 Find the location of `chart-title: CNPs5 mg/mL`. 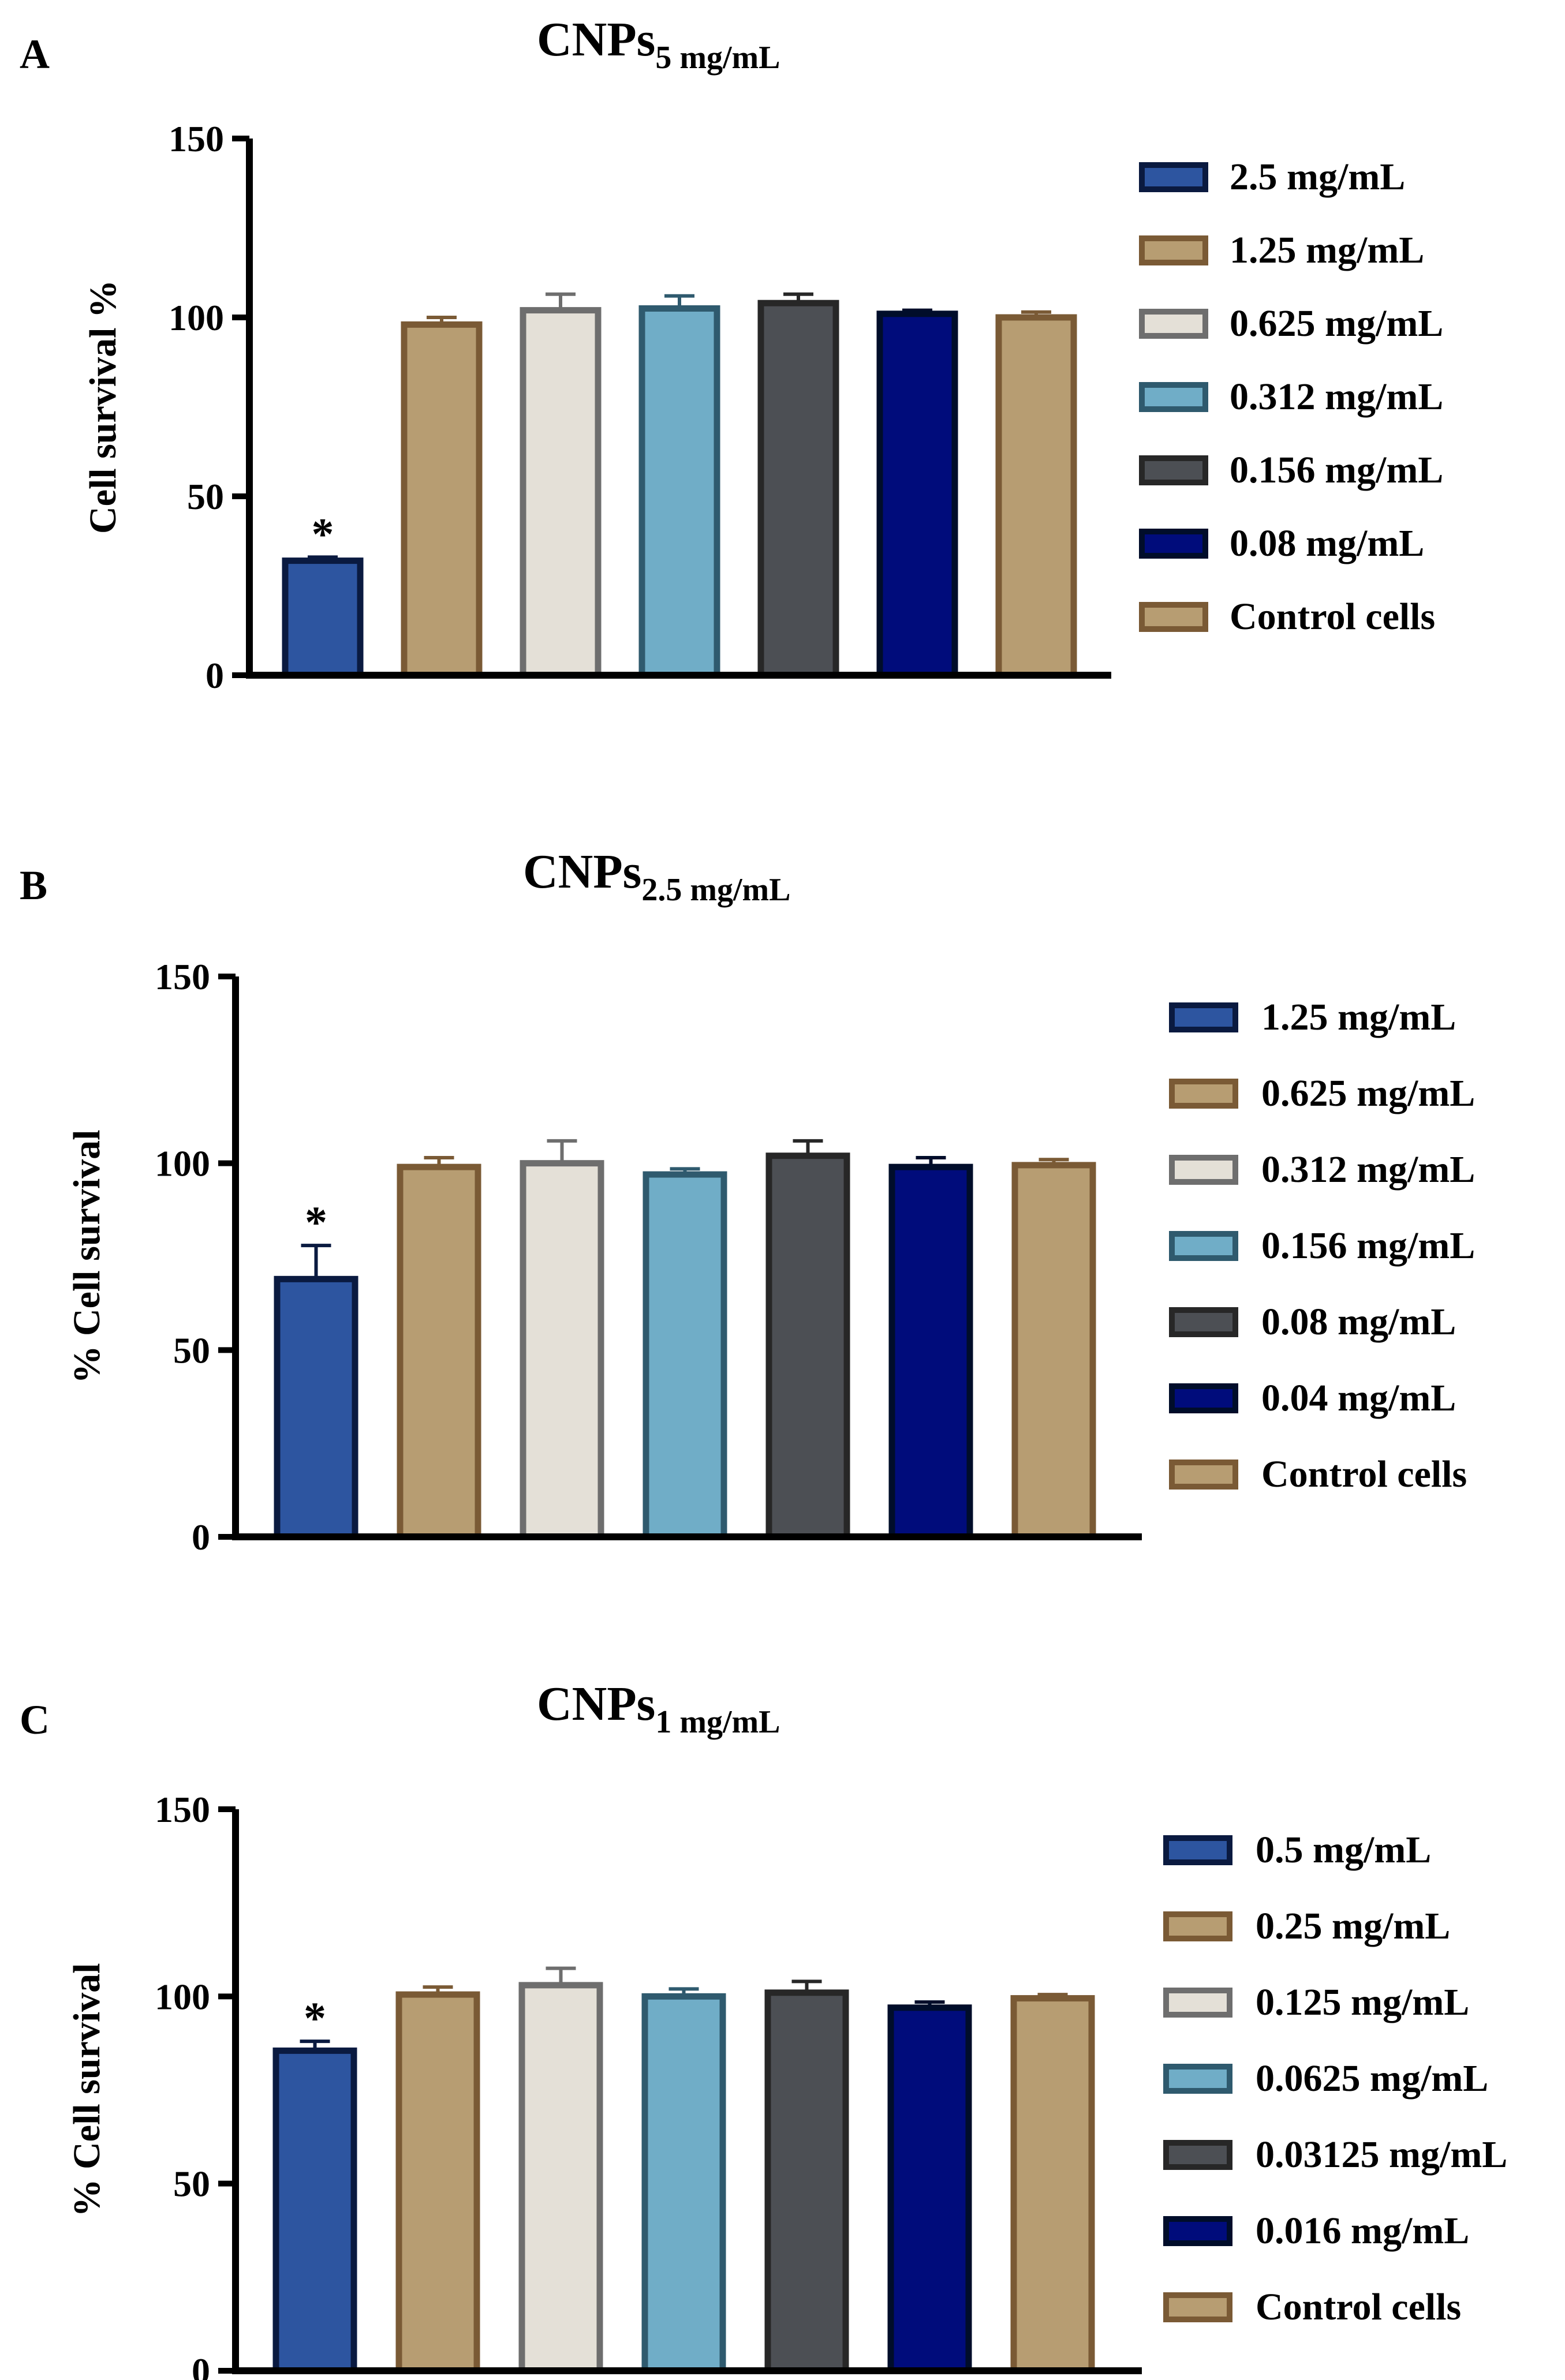

chart-title: CNPs5 mg/mL is located at coordinates (658, 44).